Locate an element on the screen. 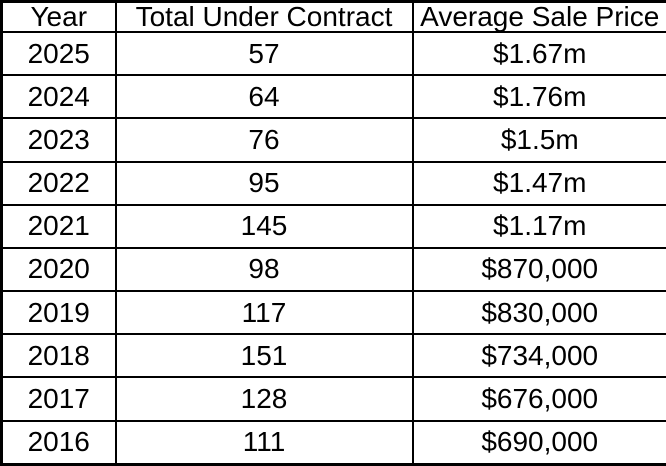 Image resolution: width=666 pixels, height=466 pixels. total-under-contract-cell: 64 is located at coordinates (264, 97).